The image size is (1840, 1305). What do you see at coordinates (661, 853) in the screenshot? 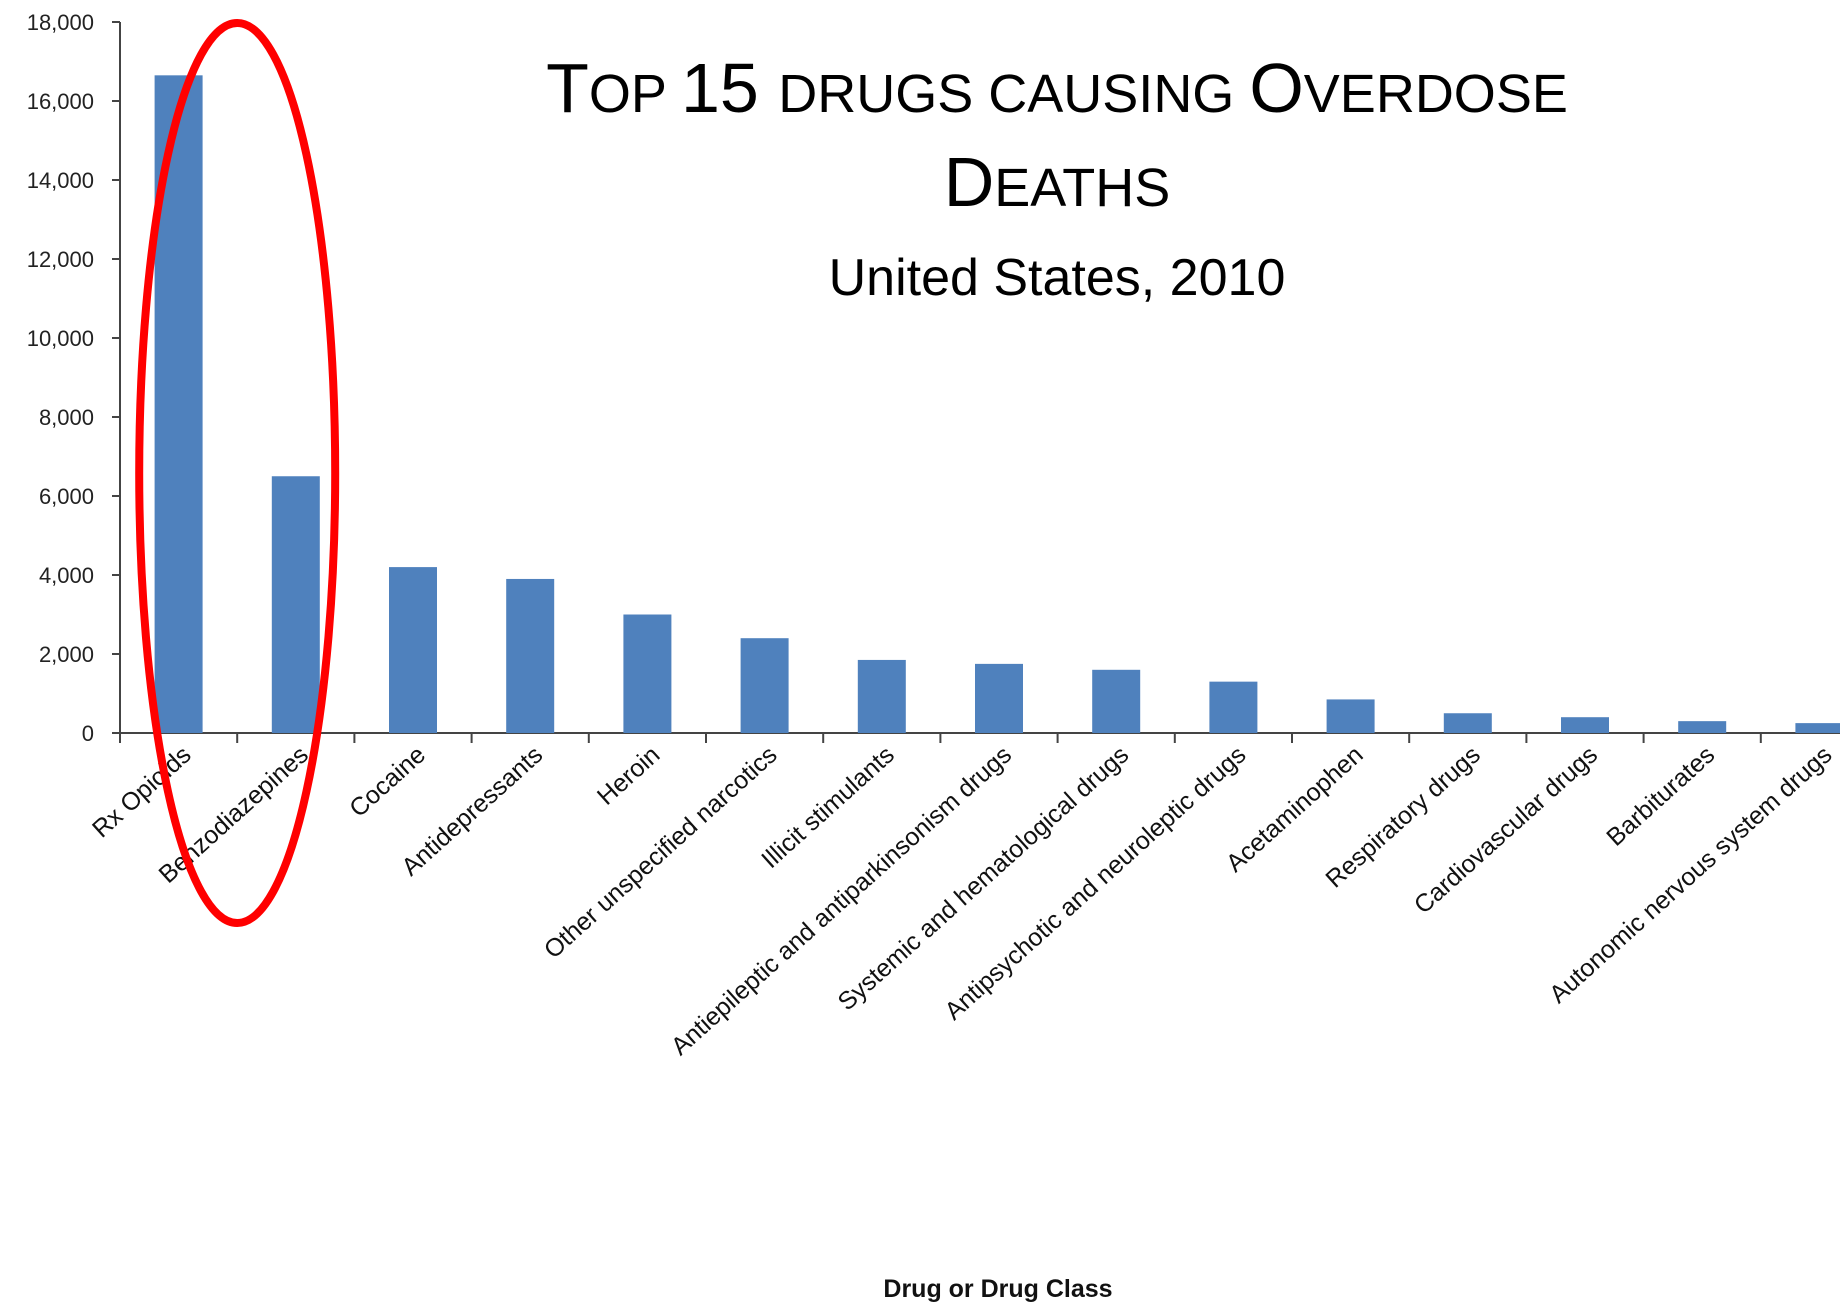
I see `x-tick-label: Other unspecified narcotics` at bounding box center [661, 853].